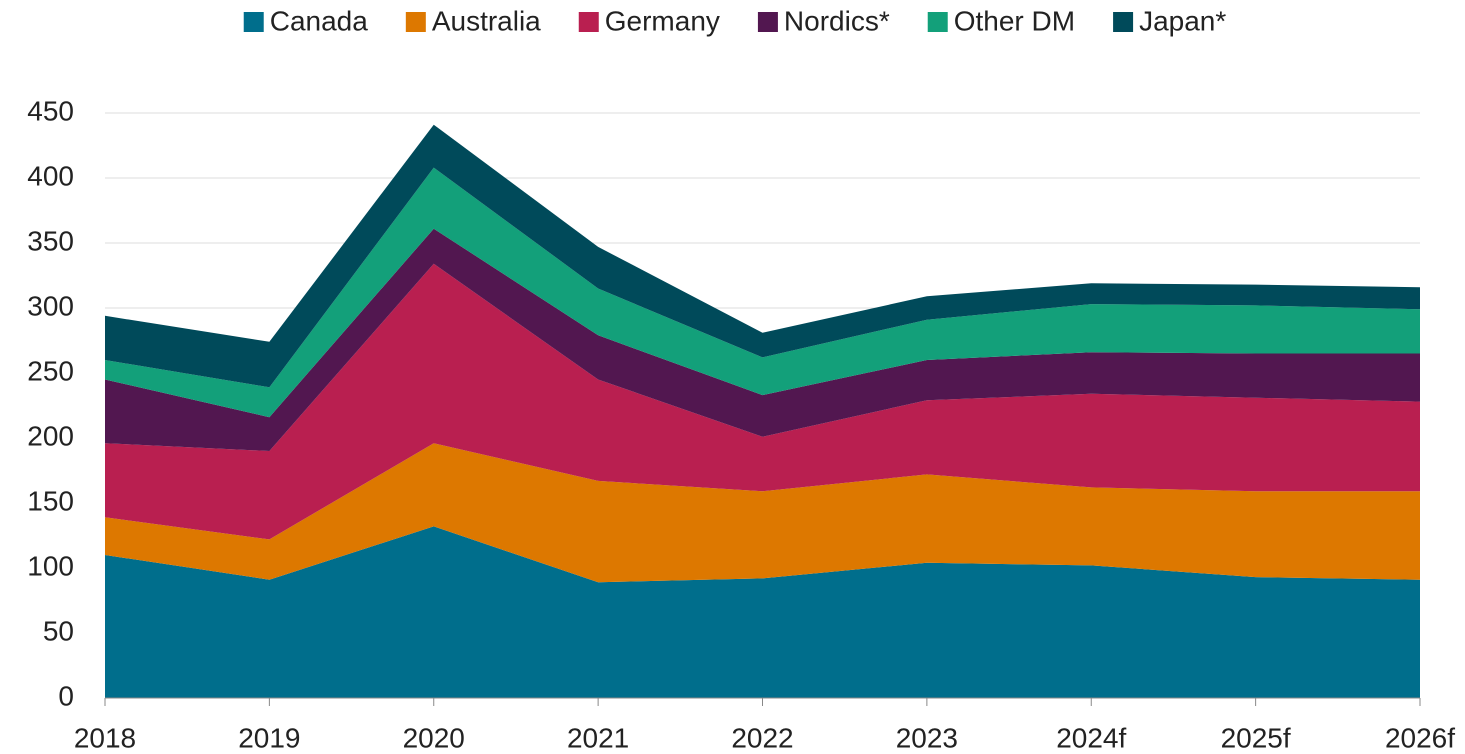 Image resolution: width=1465 pixels, height=754 pixels. Describe the element at coordinates (486, 20) in the screenshot. I see `legend-label: Australia` at that location.